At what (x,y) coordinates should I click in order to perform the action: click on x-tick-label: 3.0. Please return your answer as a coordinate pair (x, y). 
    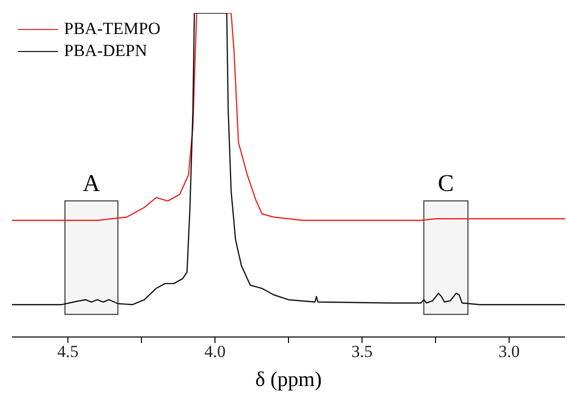
    Looking at the image, I should click on (509, 352).